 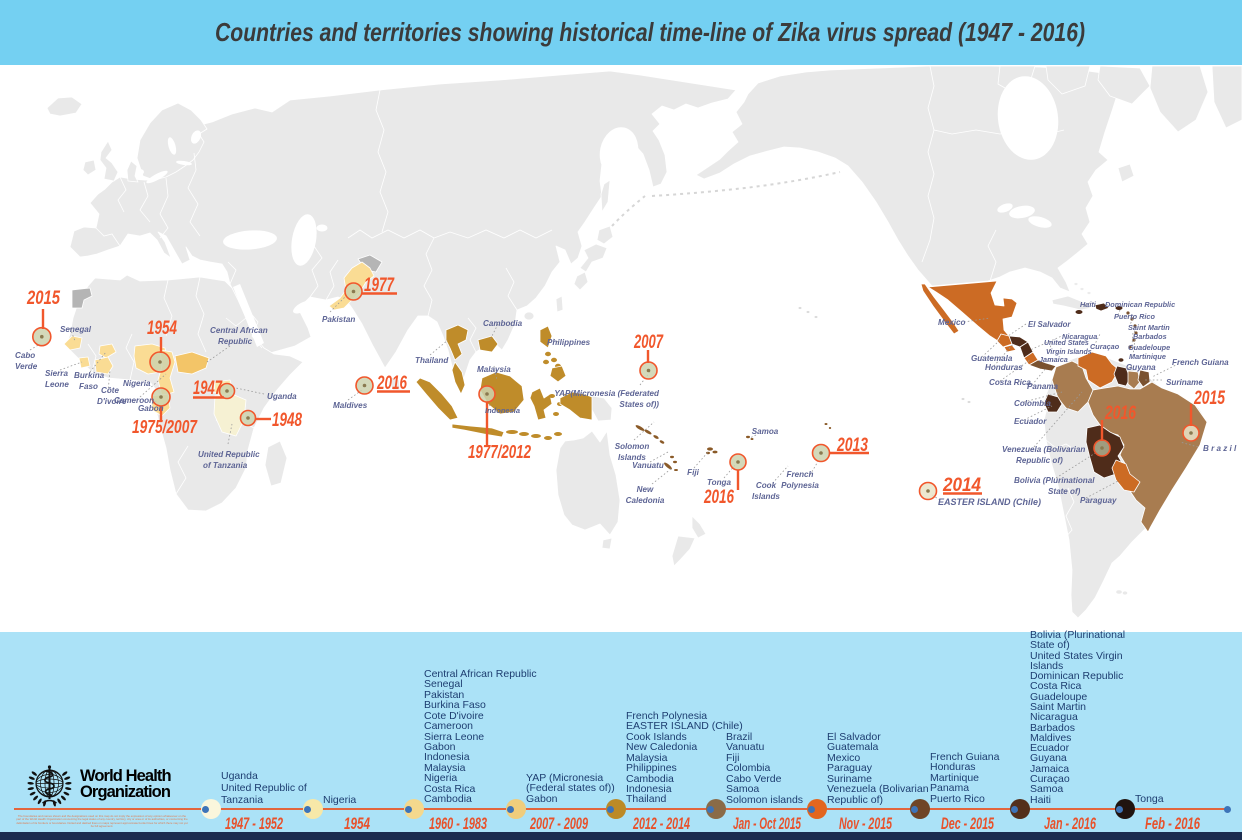 What do you see at coordinates (951, 322) in the screenshot?
I see `svg-text: Mexico` at bounding box center [951, 322].